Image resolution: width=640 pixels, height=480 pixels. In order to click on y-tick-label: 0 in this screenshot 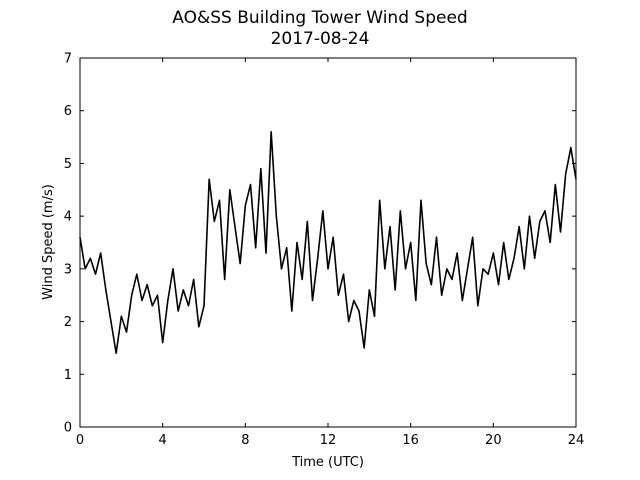, I will do `click(68, 428)`.